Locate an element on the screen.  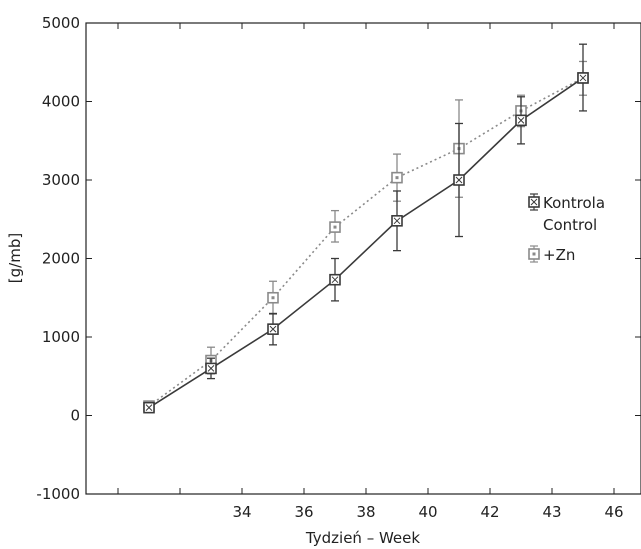
x-tick-label: 42 is located at coordinates (489, 512).